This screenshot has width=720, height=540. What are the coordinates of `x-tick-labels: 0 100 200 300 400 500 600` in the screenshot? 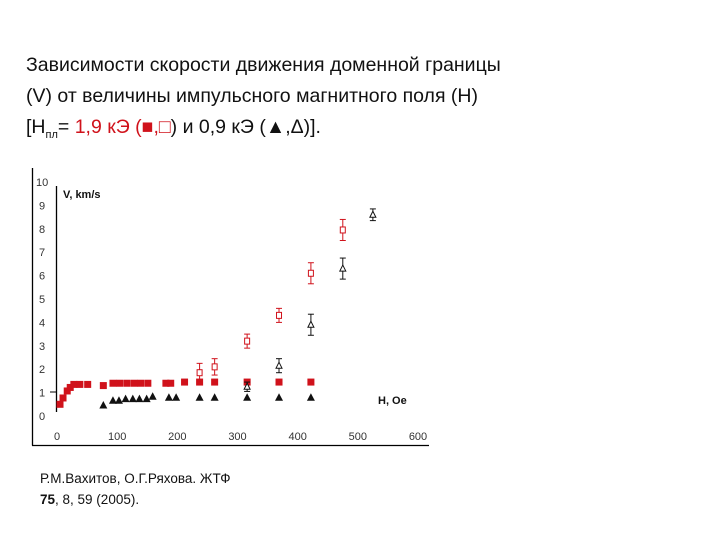 It's located at (240, 437).